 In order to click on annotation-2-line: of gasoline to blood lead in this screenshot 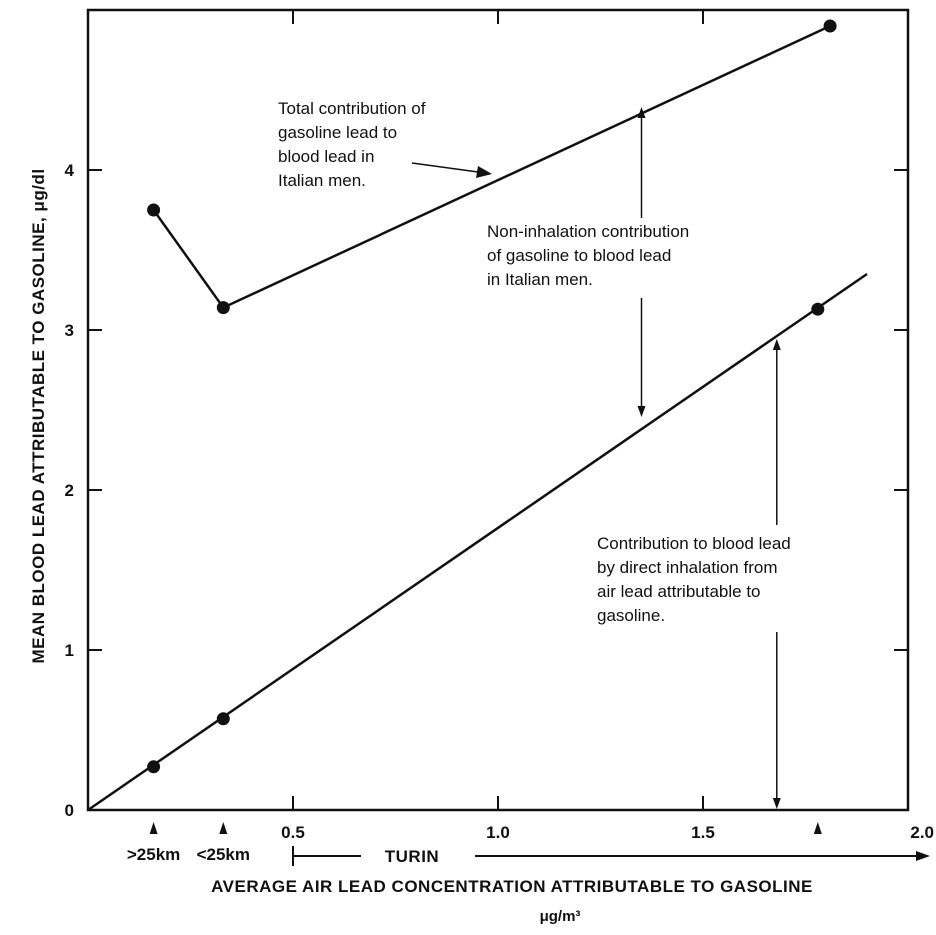, I will do `click(579, 255)`.